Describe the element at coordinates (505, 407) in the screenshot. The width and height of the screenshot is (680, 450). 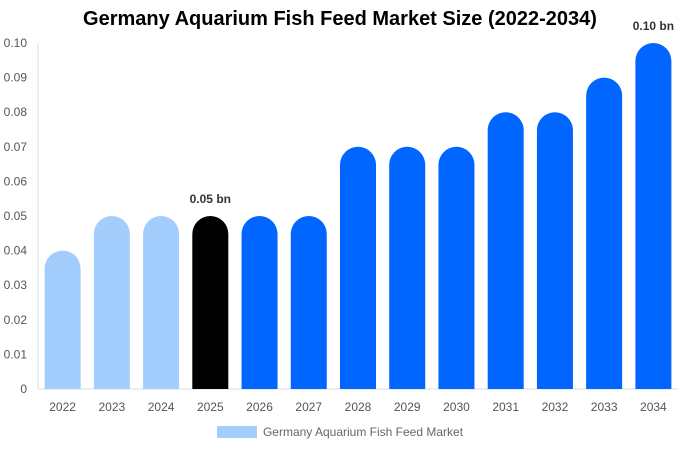
I see `x-tick-label: 2031` at that location.